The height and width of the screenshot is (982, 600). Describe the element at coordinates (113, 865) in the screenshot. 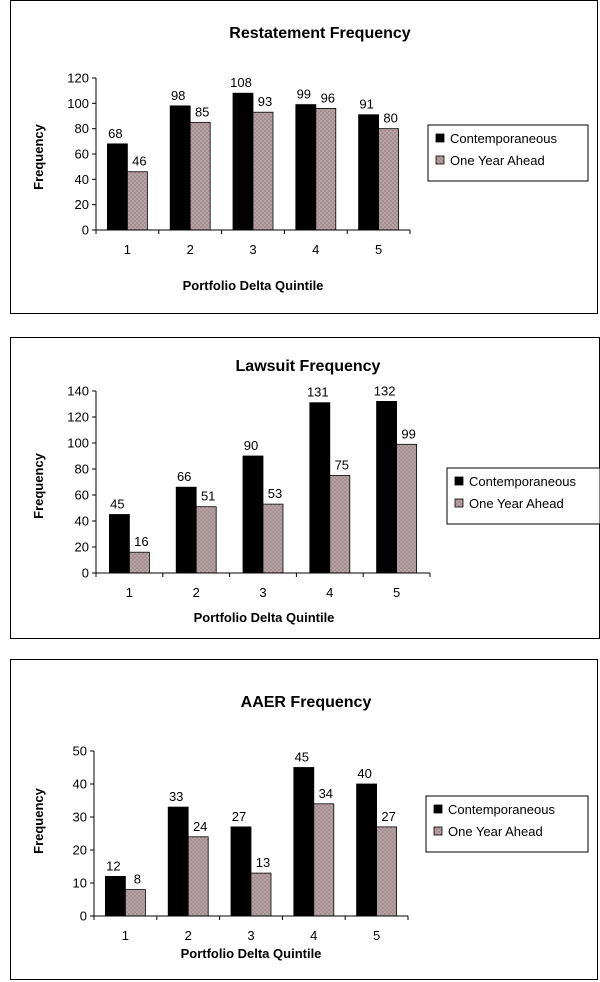

I see `data-label: 12` at that location.